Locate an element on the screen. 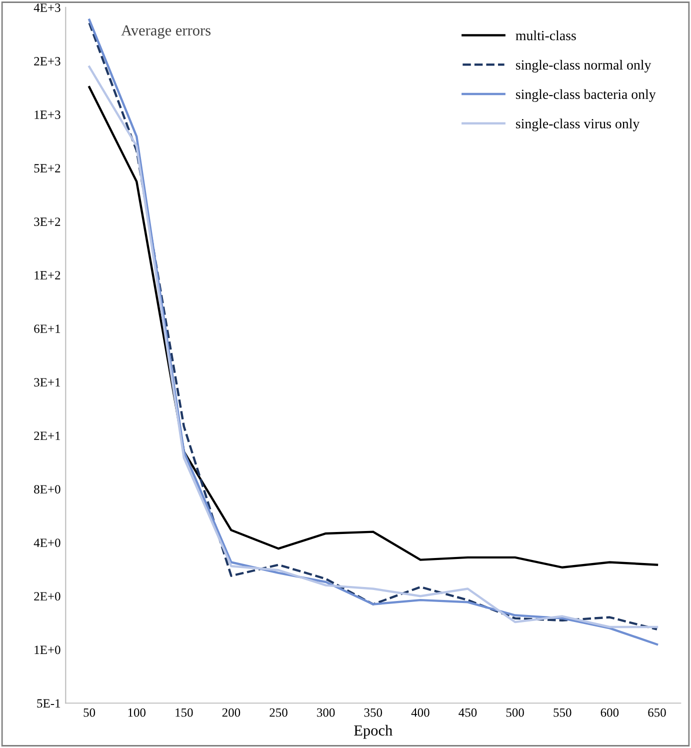  x-tick-label: 500 is located at coordinates (515, 712).